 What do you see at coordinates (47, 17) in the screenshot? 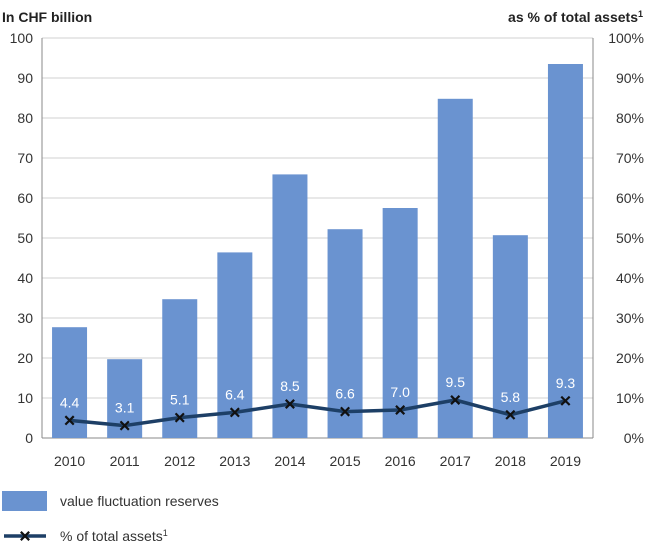
I see `left-axis-title: In CHF billion` at bounding box center [47, 17].